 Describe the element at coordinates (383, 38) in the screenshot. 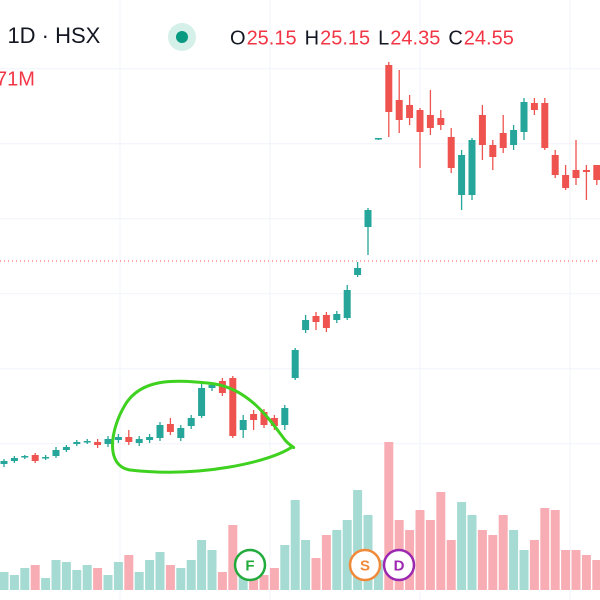

I see `ohlc-key: L` at that location.